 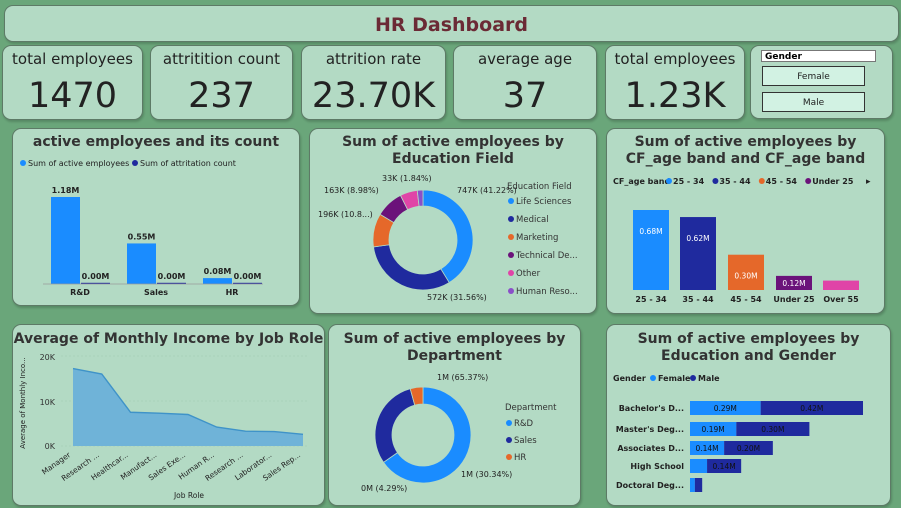 I want to click on data-label: 747K (41.22%), so click(x=487, y=190).